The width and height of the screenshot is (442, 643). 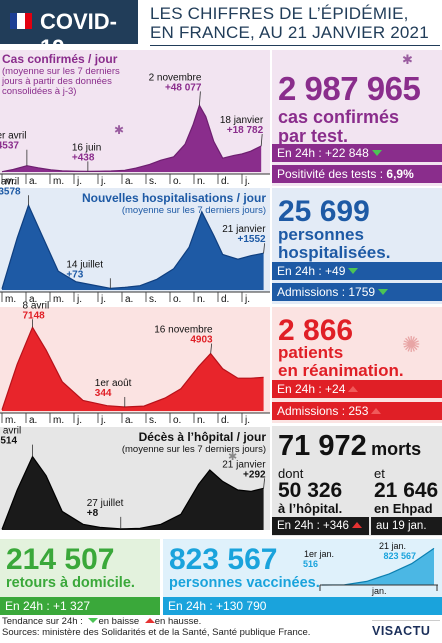 What do you see at coordinates (310, 508) in the screenshot?
I see `deaths-hospital-label: à l’hôpital.` at bounding box center [310, 508].